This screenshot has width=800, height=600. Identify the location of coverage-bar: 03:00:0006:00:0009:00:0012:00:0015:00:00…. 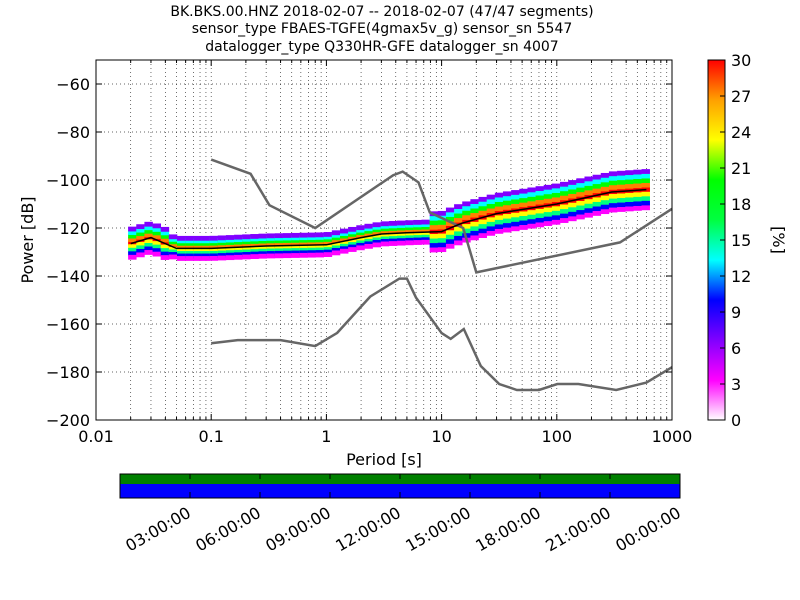
(401, 514).